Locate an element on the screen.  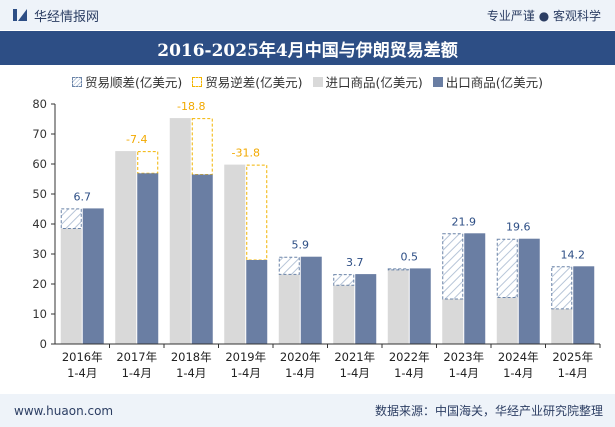
legend-item-surplus: 贸易顺差(亿美元) is located at coordinates (127, 81).